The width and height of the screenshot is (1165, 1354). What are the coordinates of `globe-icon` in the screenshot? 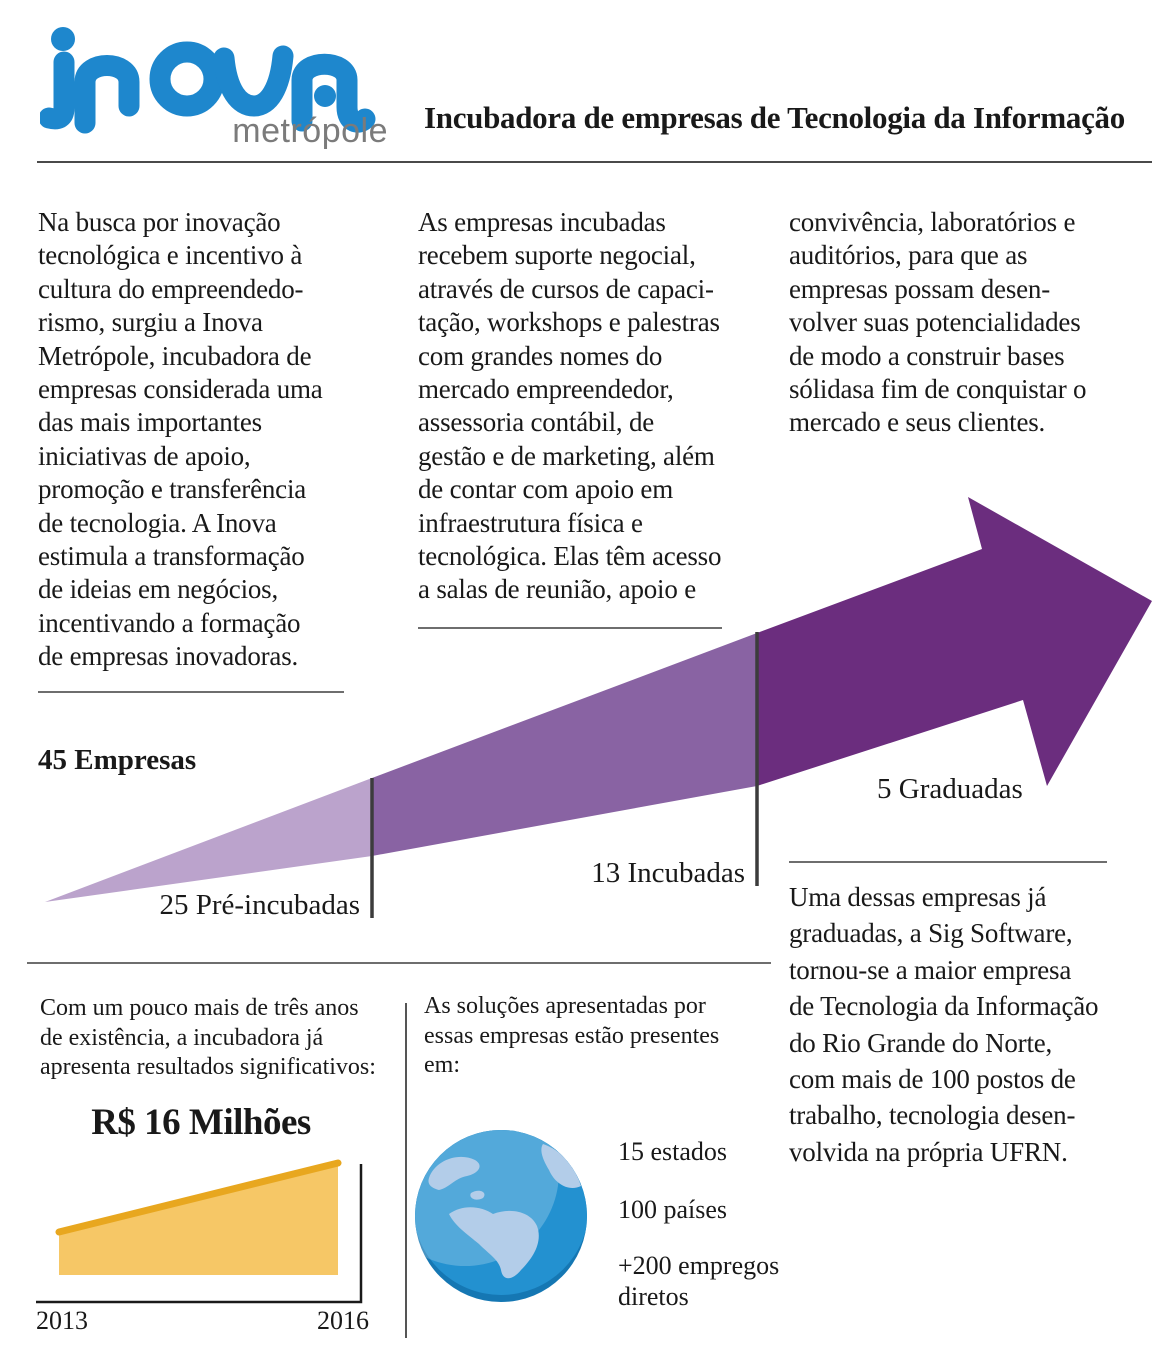 It's located at (501, 1216).